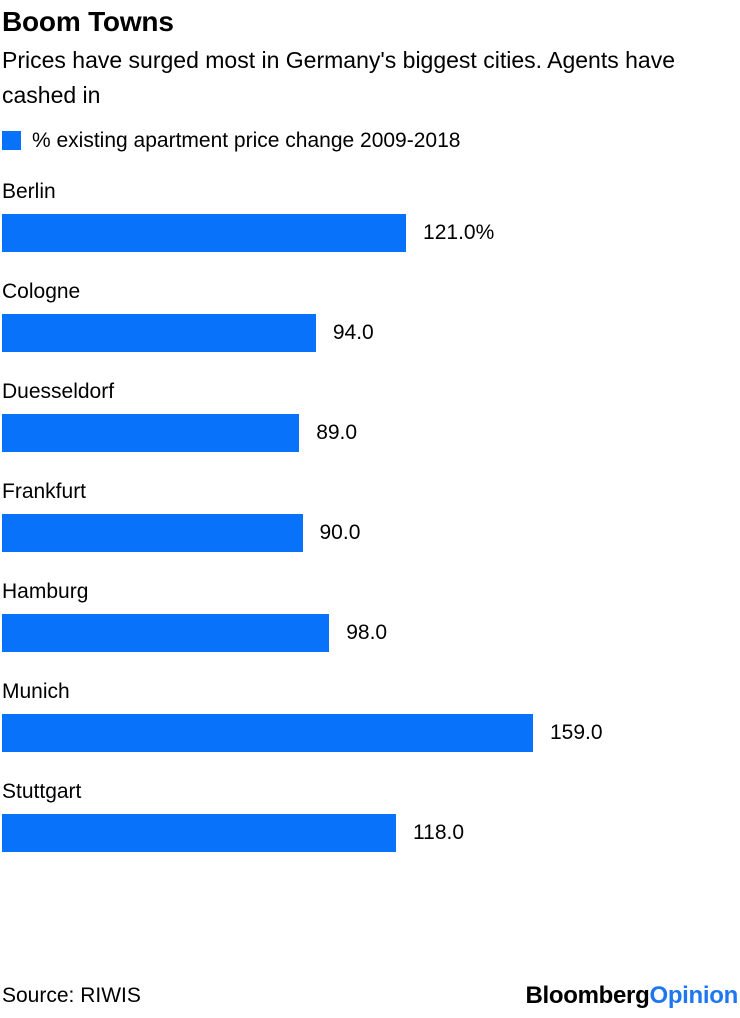 The height and width of the screenshot is (1018, 740). Describe the element at coordinates (340, 532) in the screenshot. I see `bar-value-label: 90.0` at that location.